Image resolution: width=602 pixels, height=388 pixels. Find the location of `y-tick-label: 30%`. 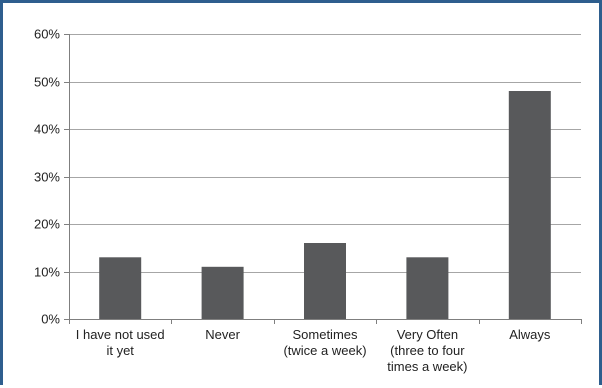

y-tick-label: 30% is located at coordinates (47, 177).